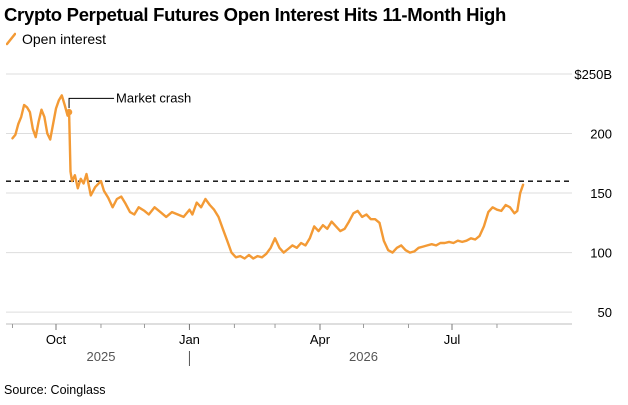  Describe the element at coordinates (593, 74) in the screenshot. I see `y-tick-label: $250B` at that location.